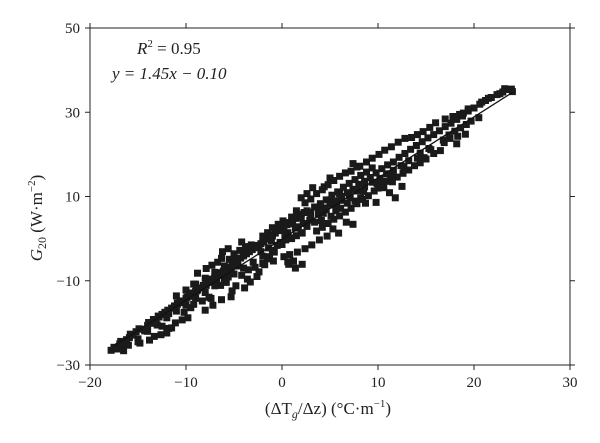  Describe the element at coordinates (37, 218) in the screenshot. I see `y-axis-label: G20 (W·m−2)` at that location.